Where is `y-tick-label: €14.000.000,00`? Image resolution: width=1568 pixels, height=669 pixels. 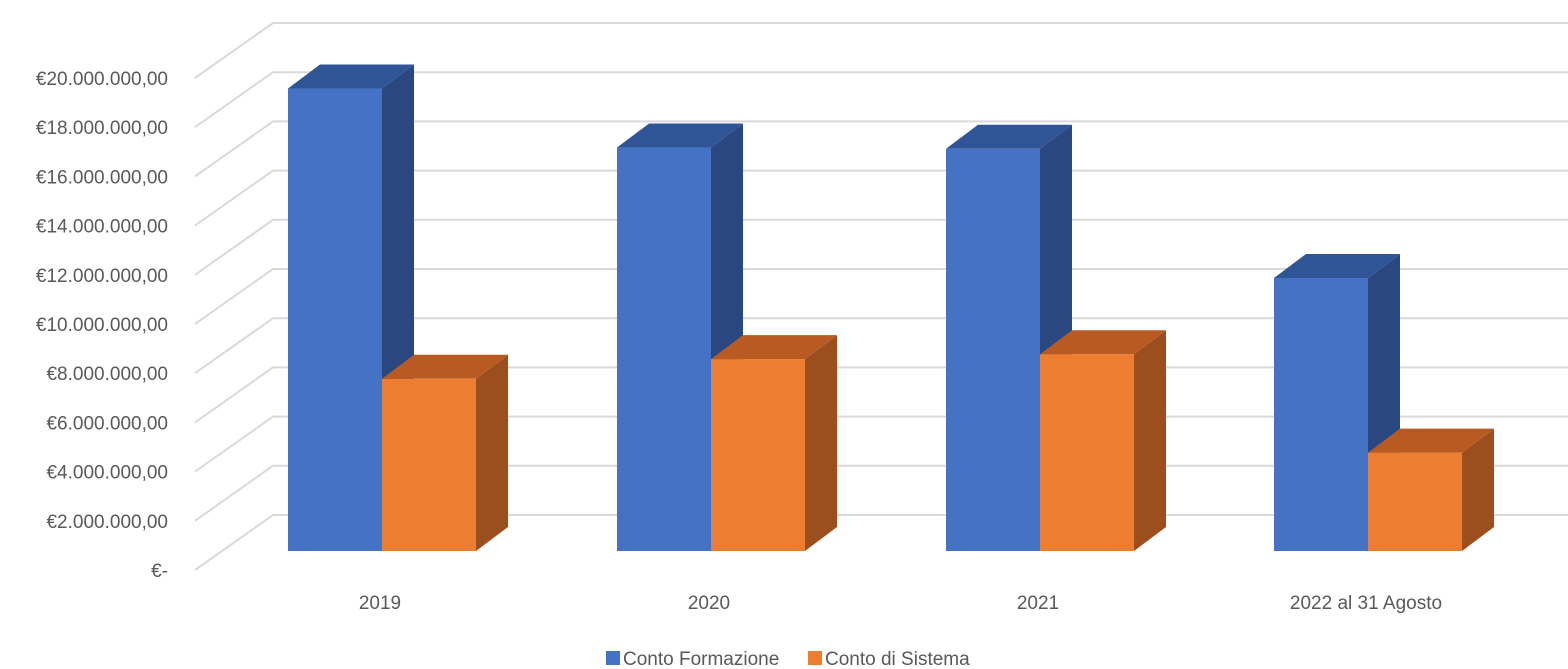
y-tick-label: €14.000.000,00 is located at coordinates (102, 227).